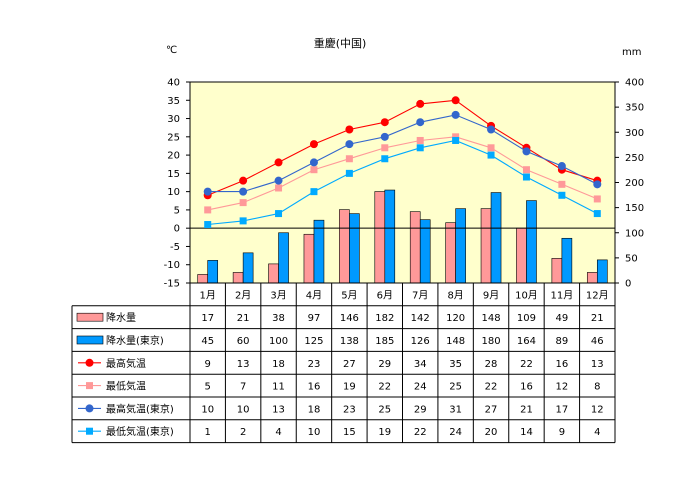 The height and width of the screenshot is (487, 694). What do you see at coordinates (597, 295) in the screenshot?
I see `month-label: 12月` at bounding box center [597, 295].